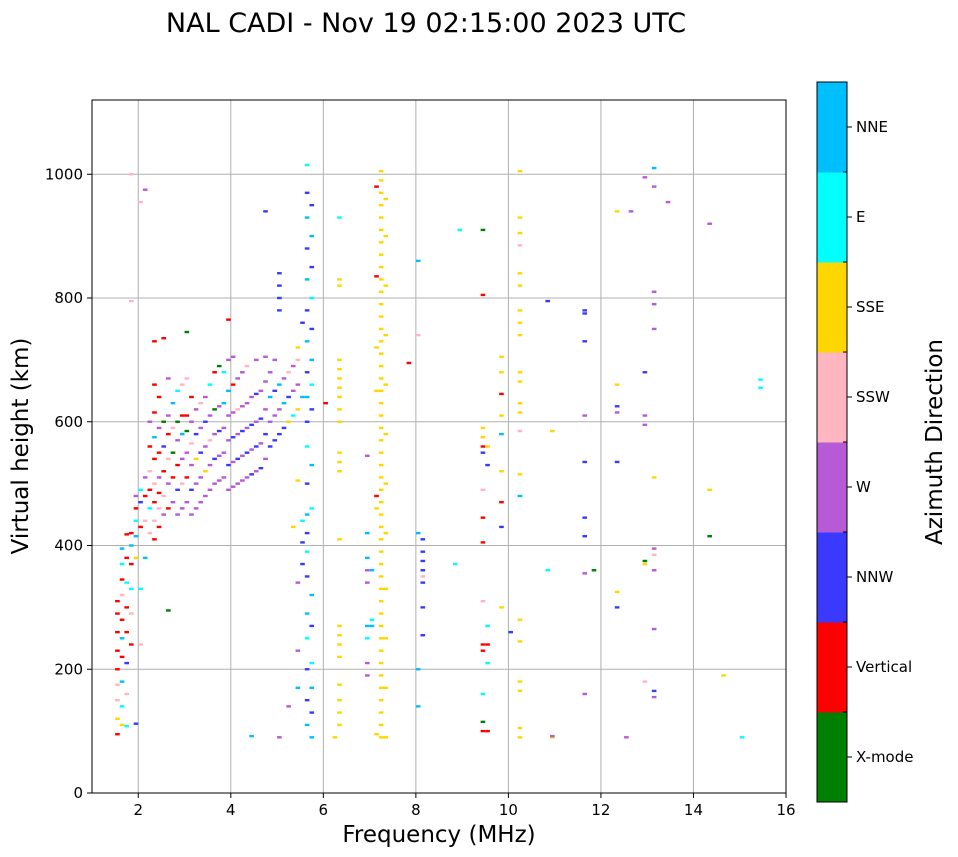  I want to click on x-tick-label: 6, so click(324, 810).